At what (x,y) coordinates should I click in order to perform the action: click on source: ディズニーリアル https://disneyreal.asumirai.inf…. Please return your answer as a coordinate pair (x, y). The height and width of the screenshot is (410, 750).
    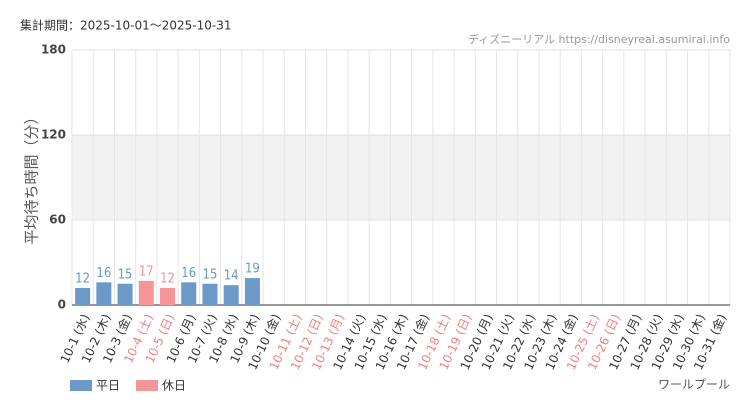
    Looking at the image, I should click on (599, 39).